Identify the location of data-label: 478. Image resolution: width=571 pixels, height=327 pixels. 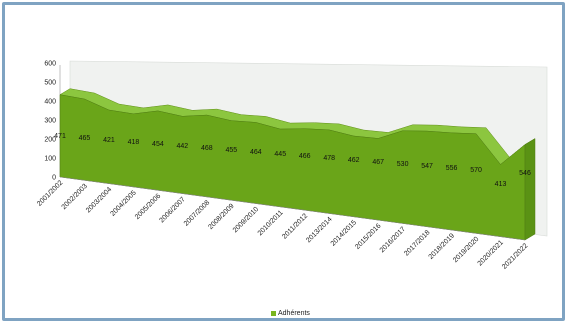
(329, 158).